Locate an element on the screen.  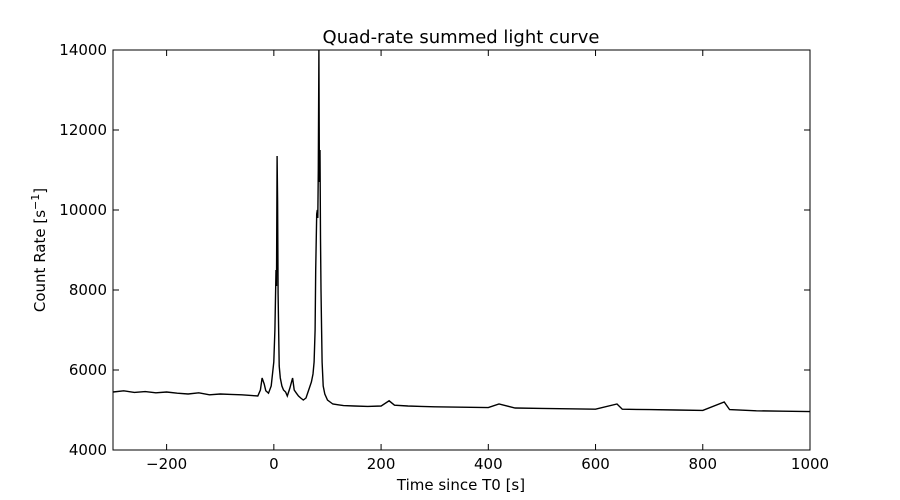
y-tick-label: 8000 is located at coordinates (88, 290).